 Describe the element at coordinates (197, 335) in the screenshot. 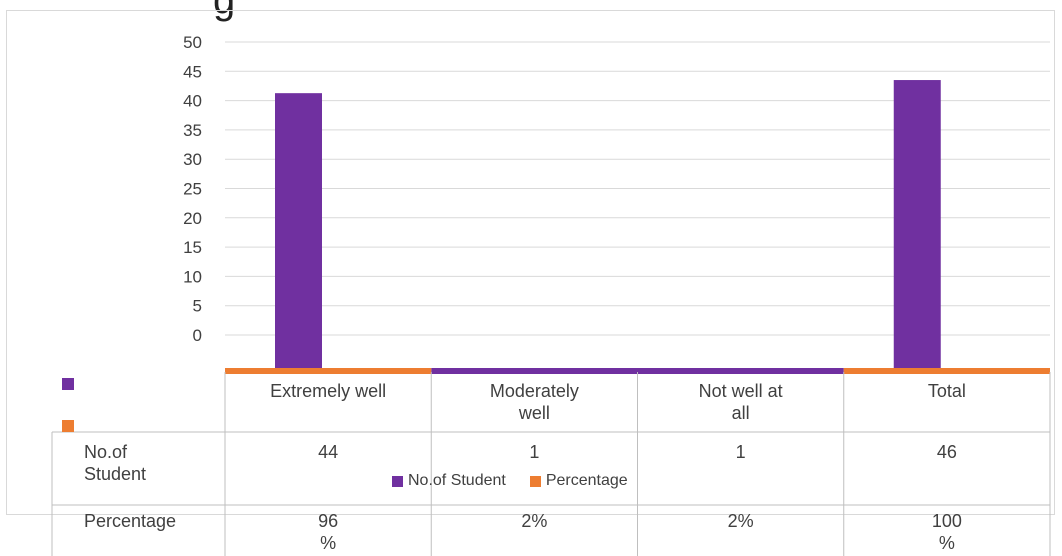

I see `y-tick-label: 0` at that location.